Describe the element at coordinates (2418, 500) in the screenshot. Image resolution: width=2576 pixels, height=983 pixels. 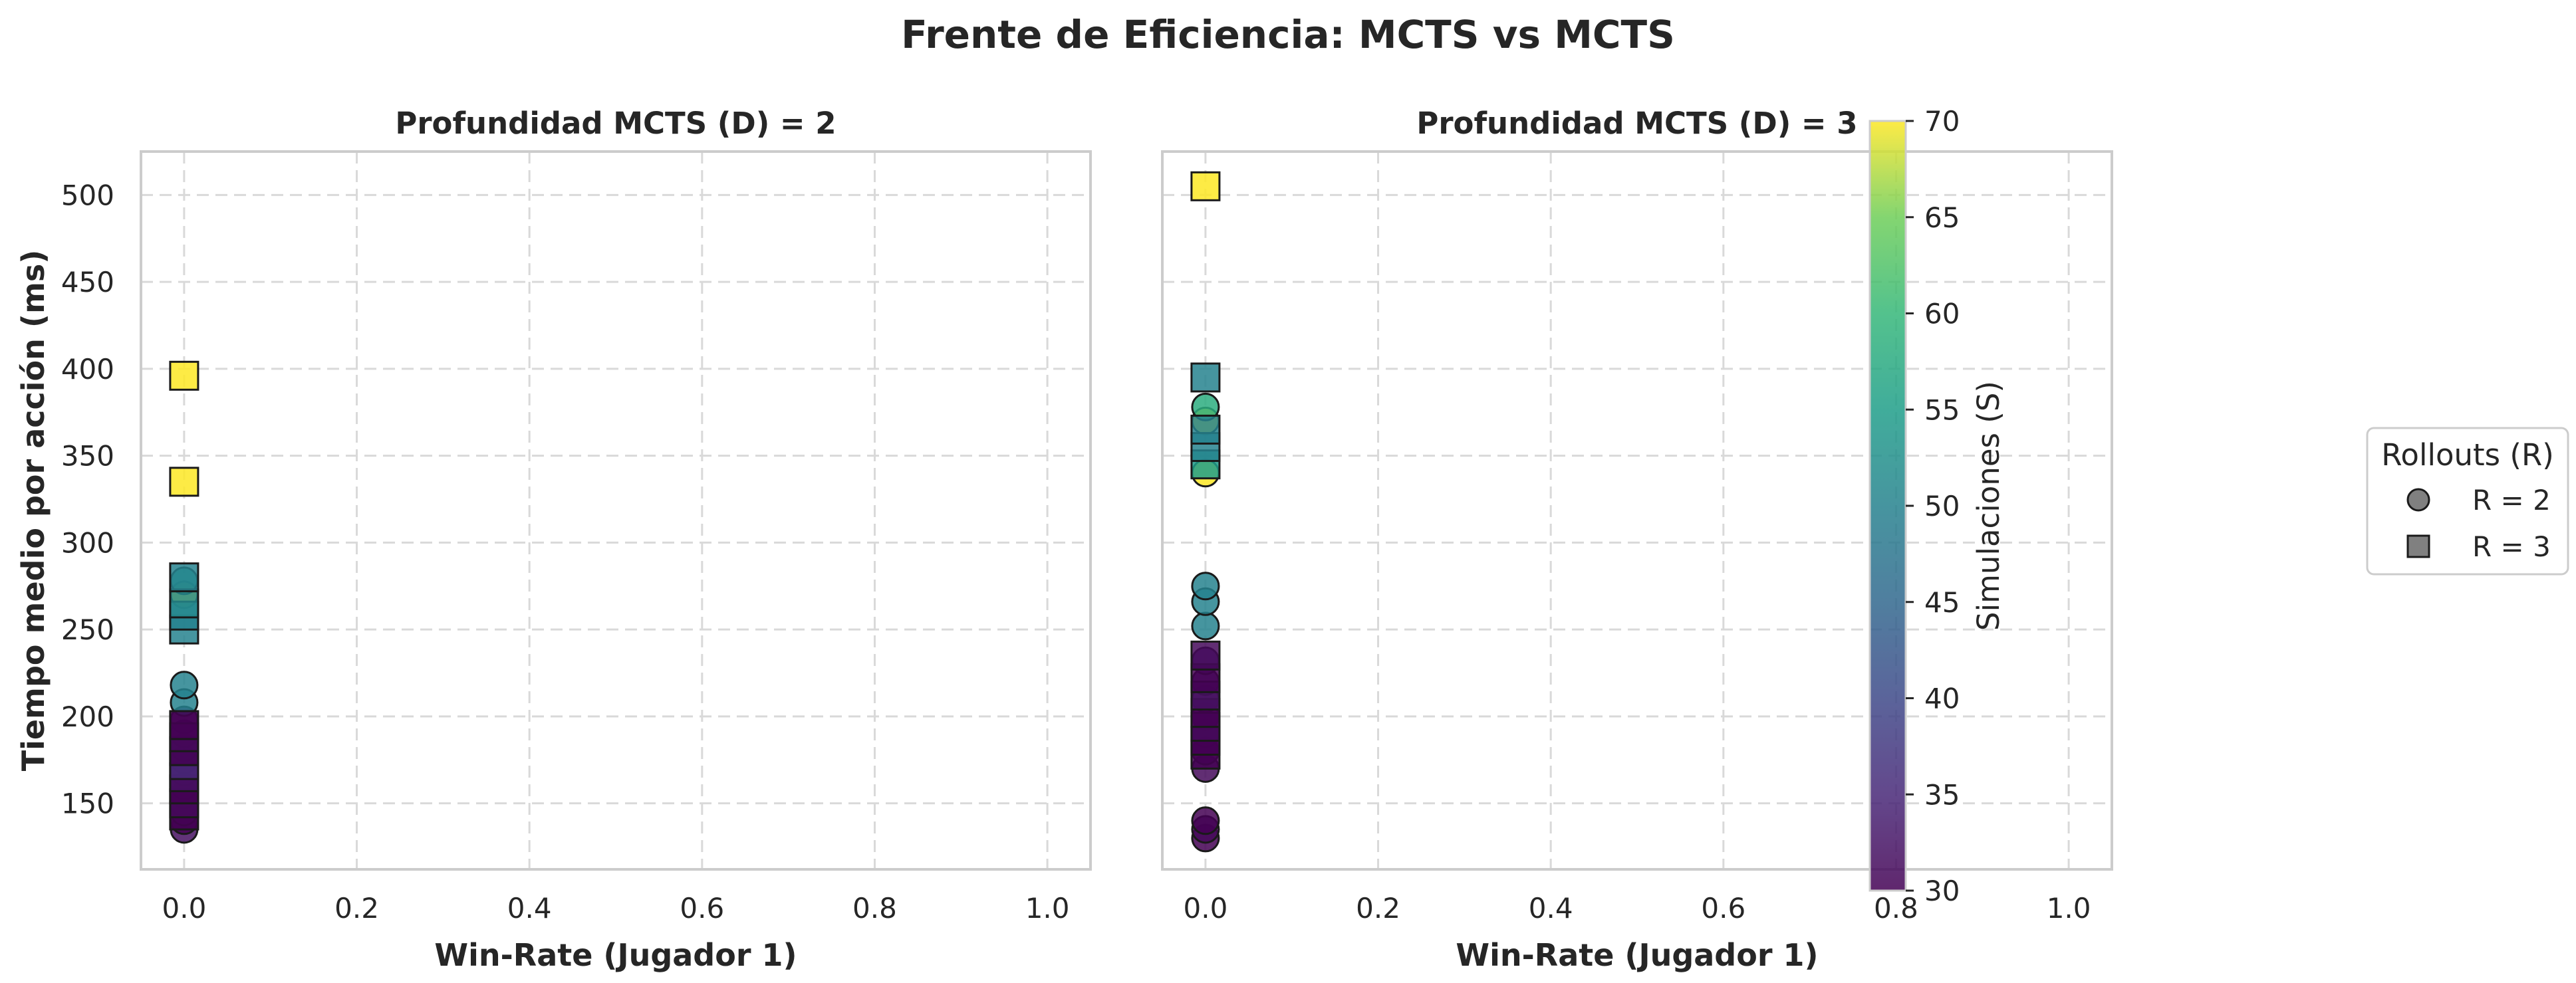
I see `legend-marker-circle` at that location.